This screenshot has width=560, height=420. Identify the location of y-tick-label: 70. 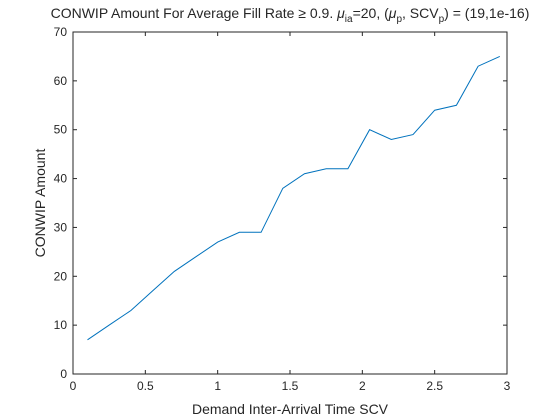
(61, 32).